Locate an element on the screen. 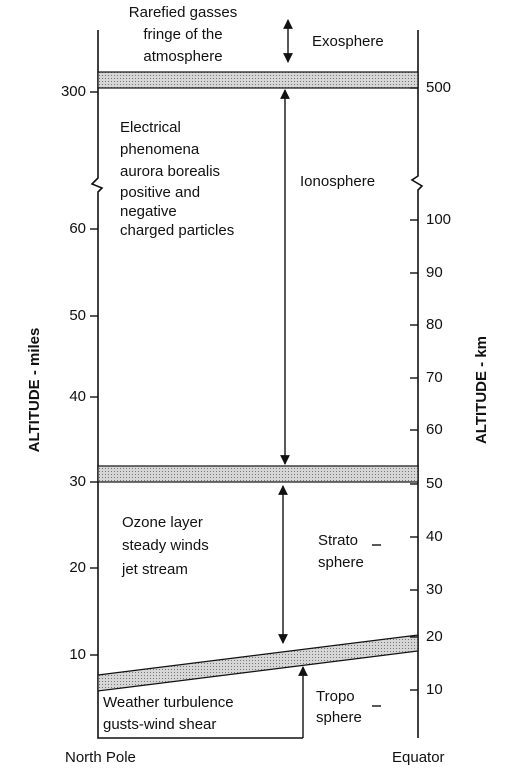 Image resolution: width=513 pixels, height=775 pixels. layer-description: steady winds is located at coordinates (165, 545).